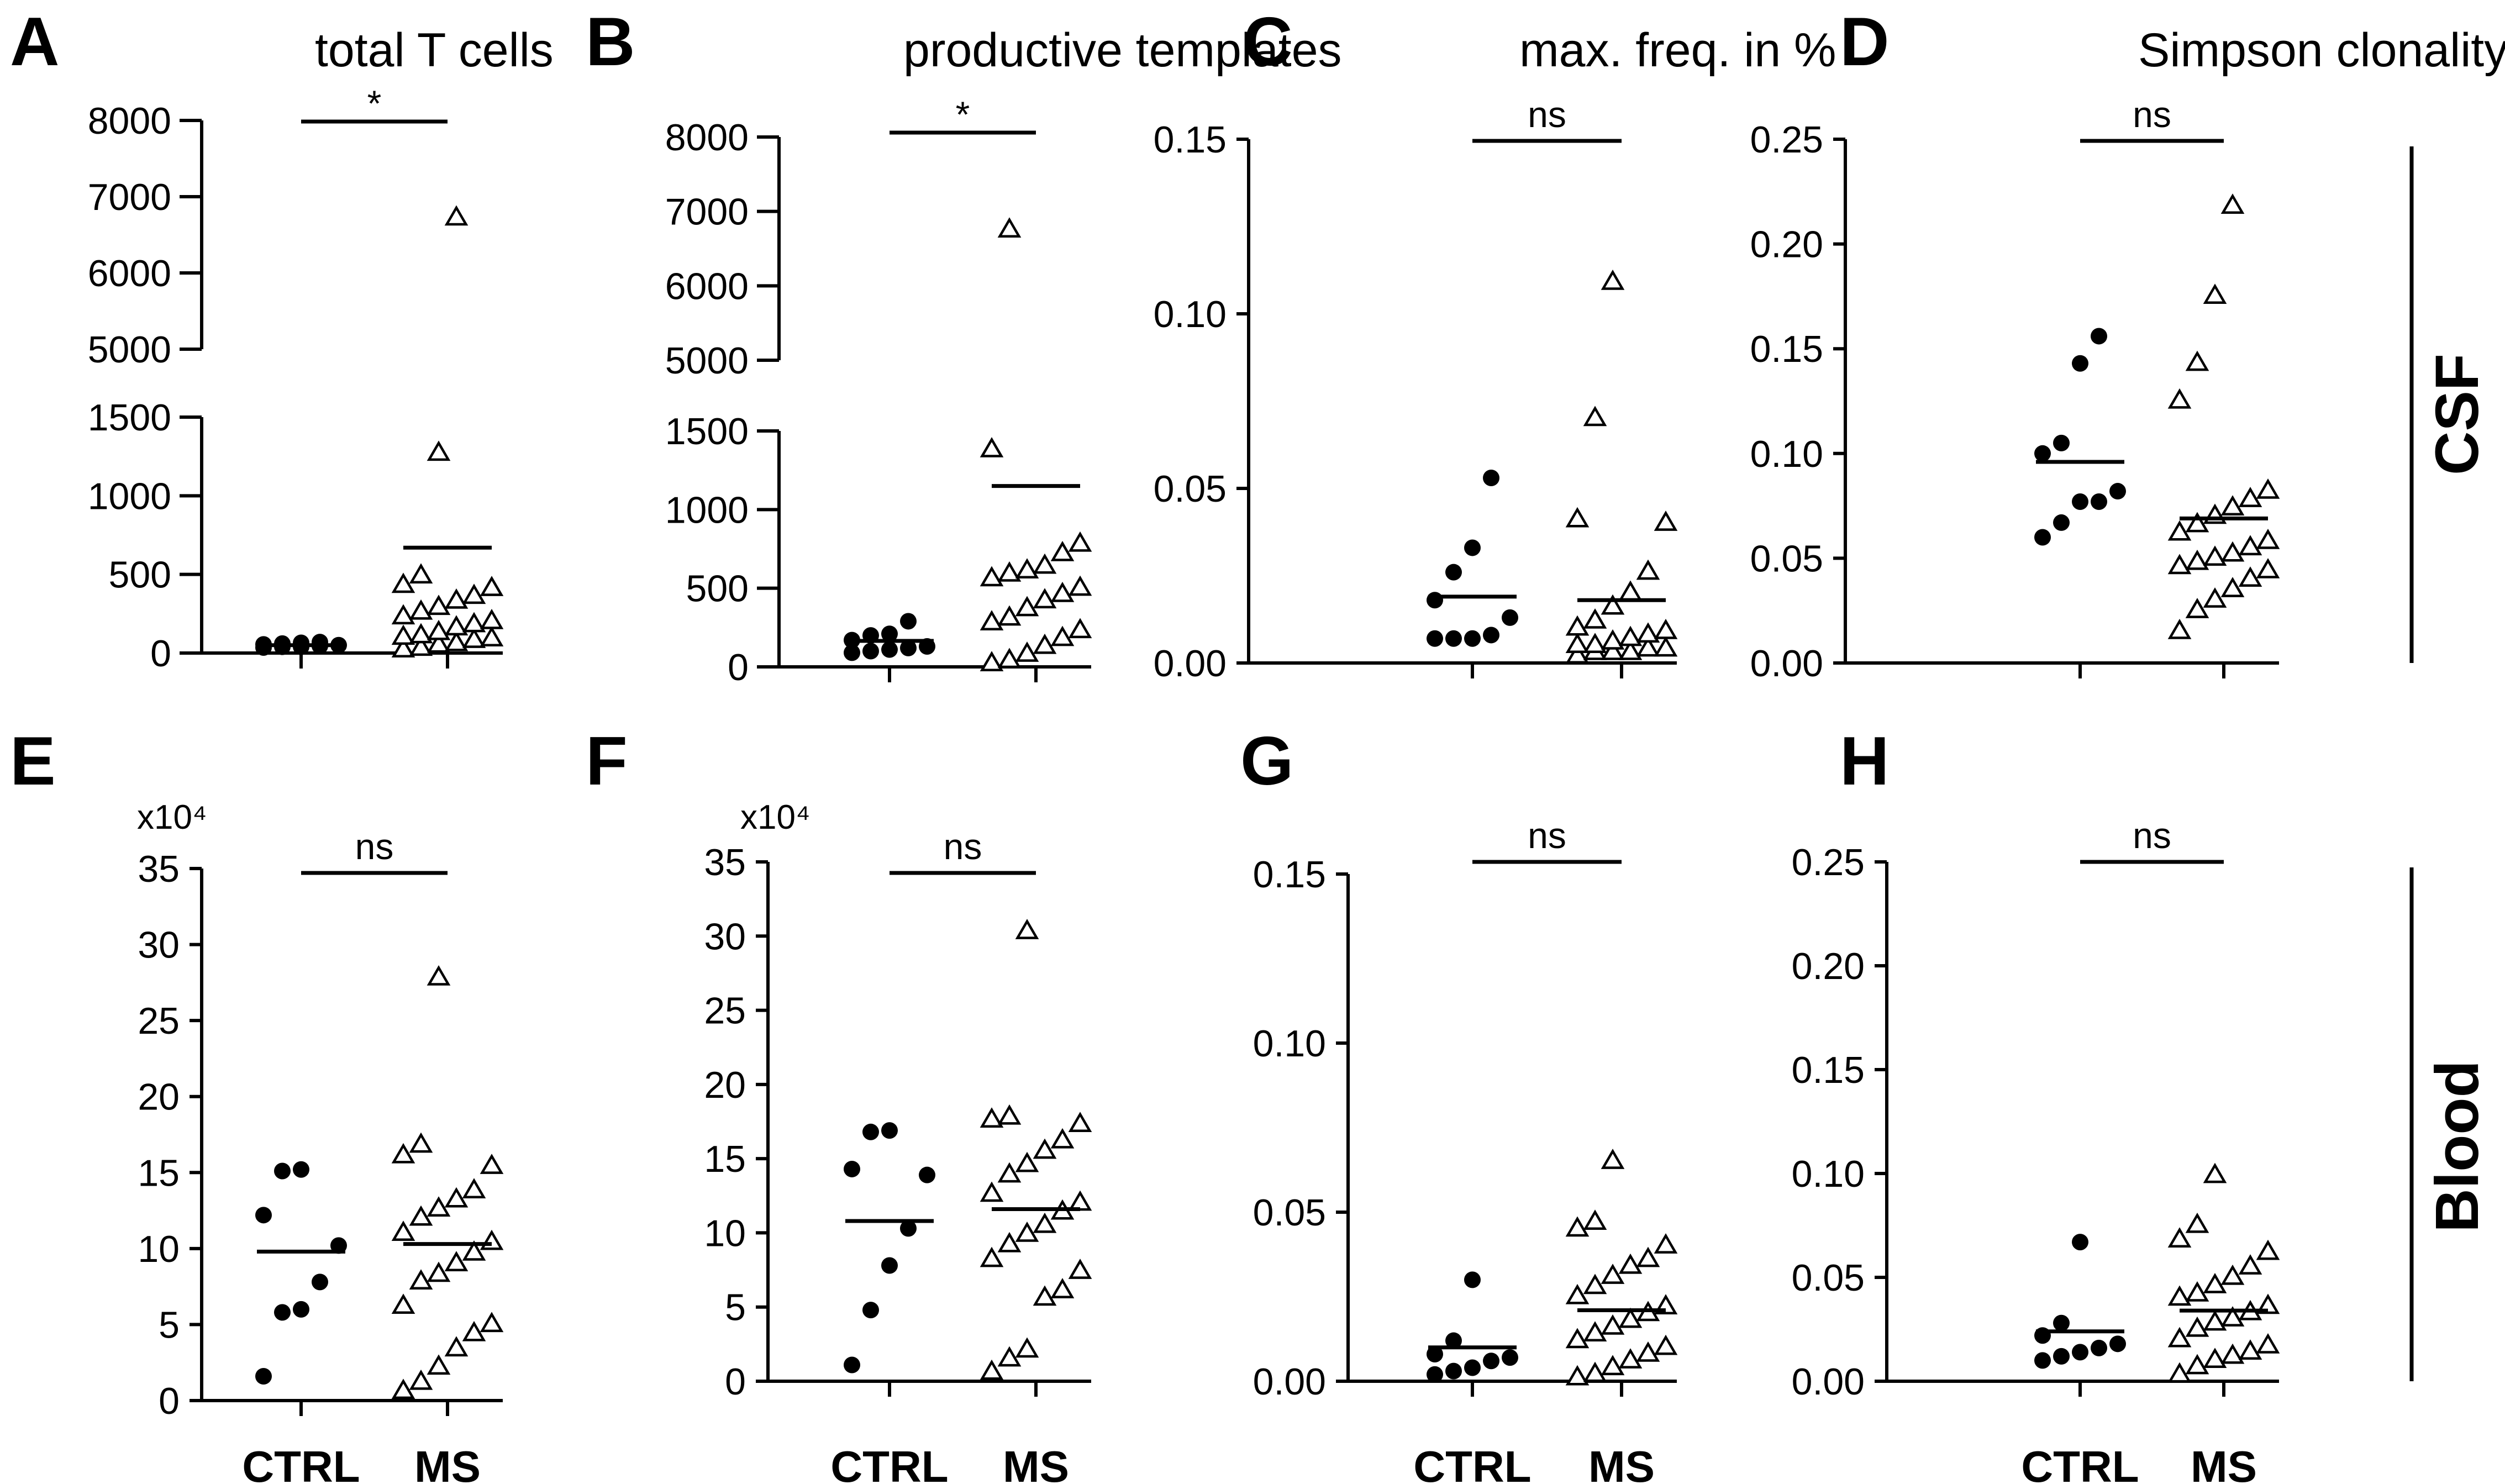 The image size is (2505, 1484). I want to click on row-label: Blood, so click(2457, 1146).